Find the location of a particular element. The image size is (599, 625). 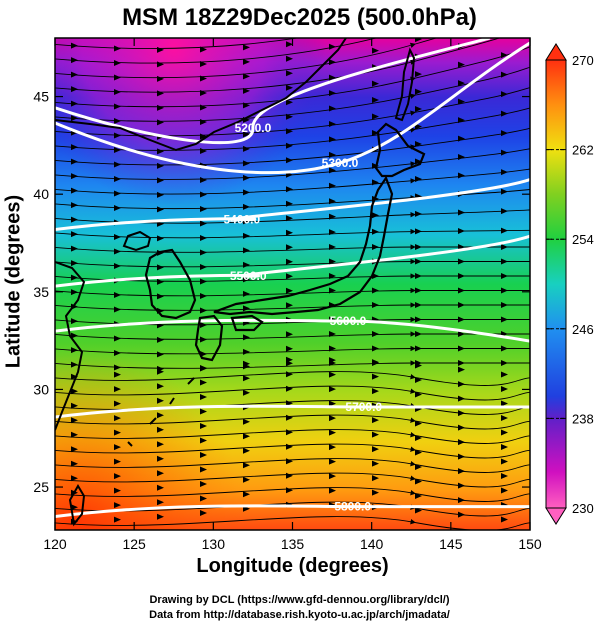

x-tick-label: 145 is located at coordinates (451, 544).